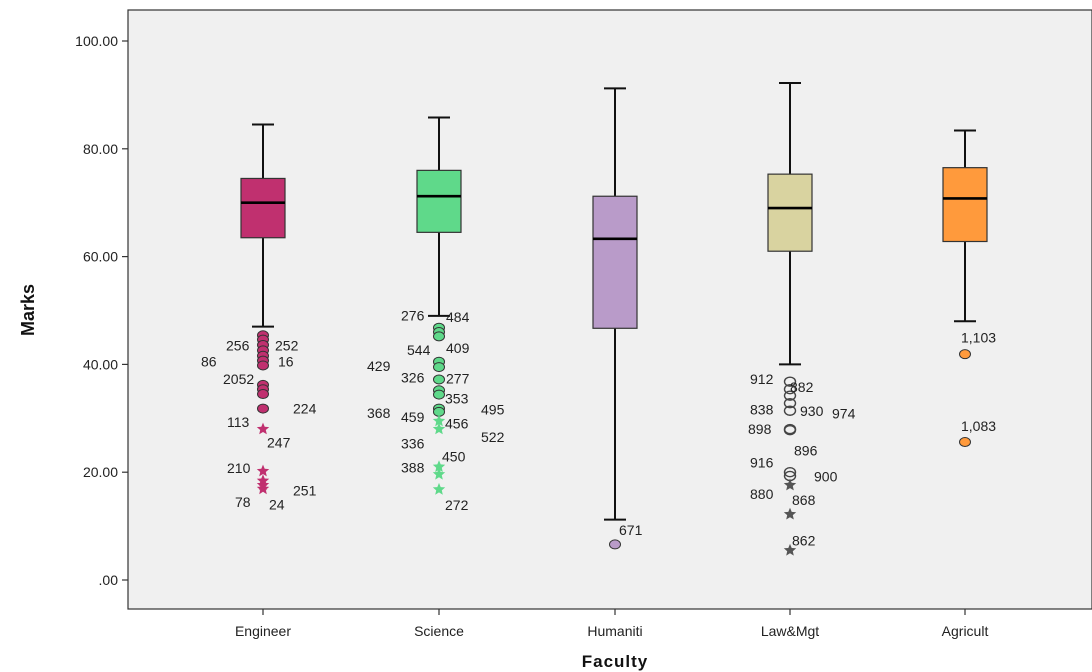  What do you see at coordinates (305, 409) in the screenshot?
I see `outlier-label-engineer-224: 224` at bounding box center [305, 409].